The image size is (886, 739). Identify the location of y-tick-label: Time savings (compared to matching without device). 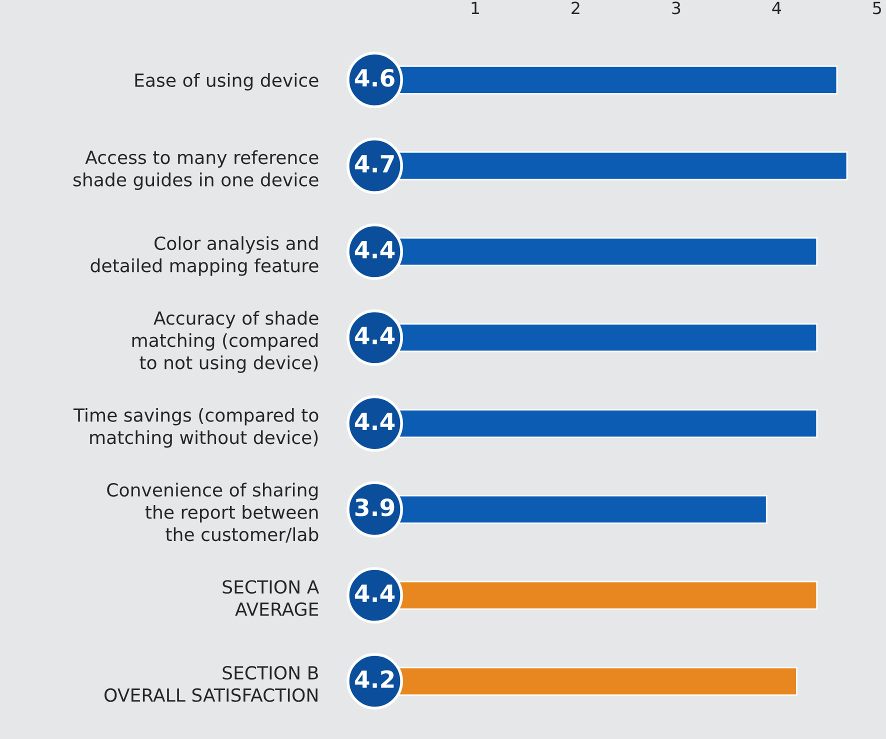
(195, 428).